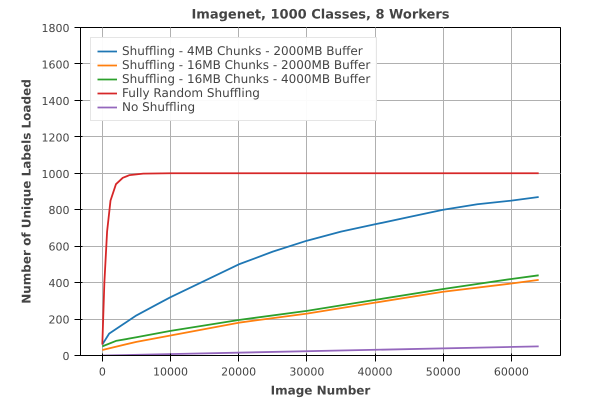  Describe the element at coordinates (59, 320) in the screenshot. I see `y-tick-label: 200` at that location.